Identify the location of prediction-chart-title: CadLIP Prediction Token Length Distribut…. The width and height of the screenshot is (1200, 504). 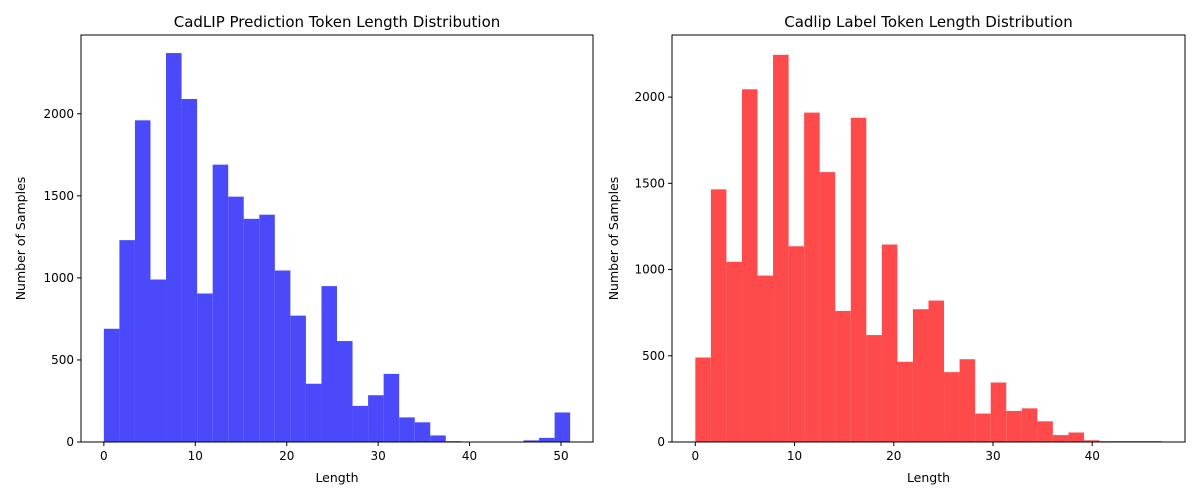
(337, 22).